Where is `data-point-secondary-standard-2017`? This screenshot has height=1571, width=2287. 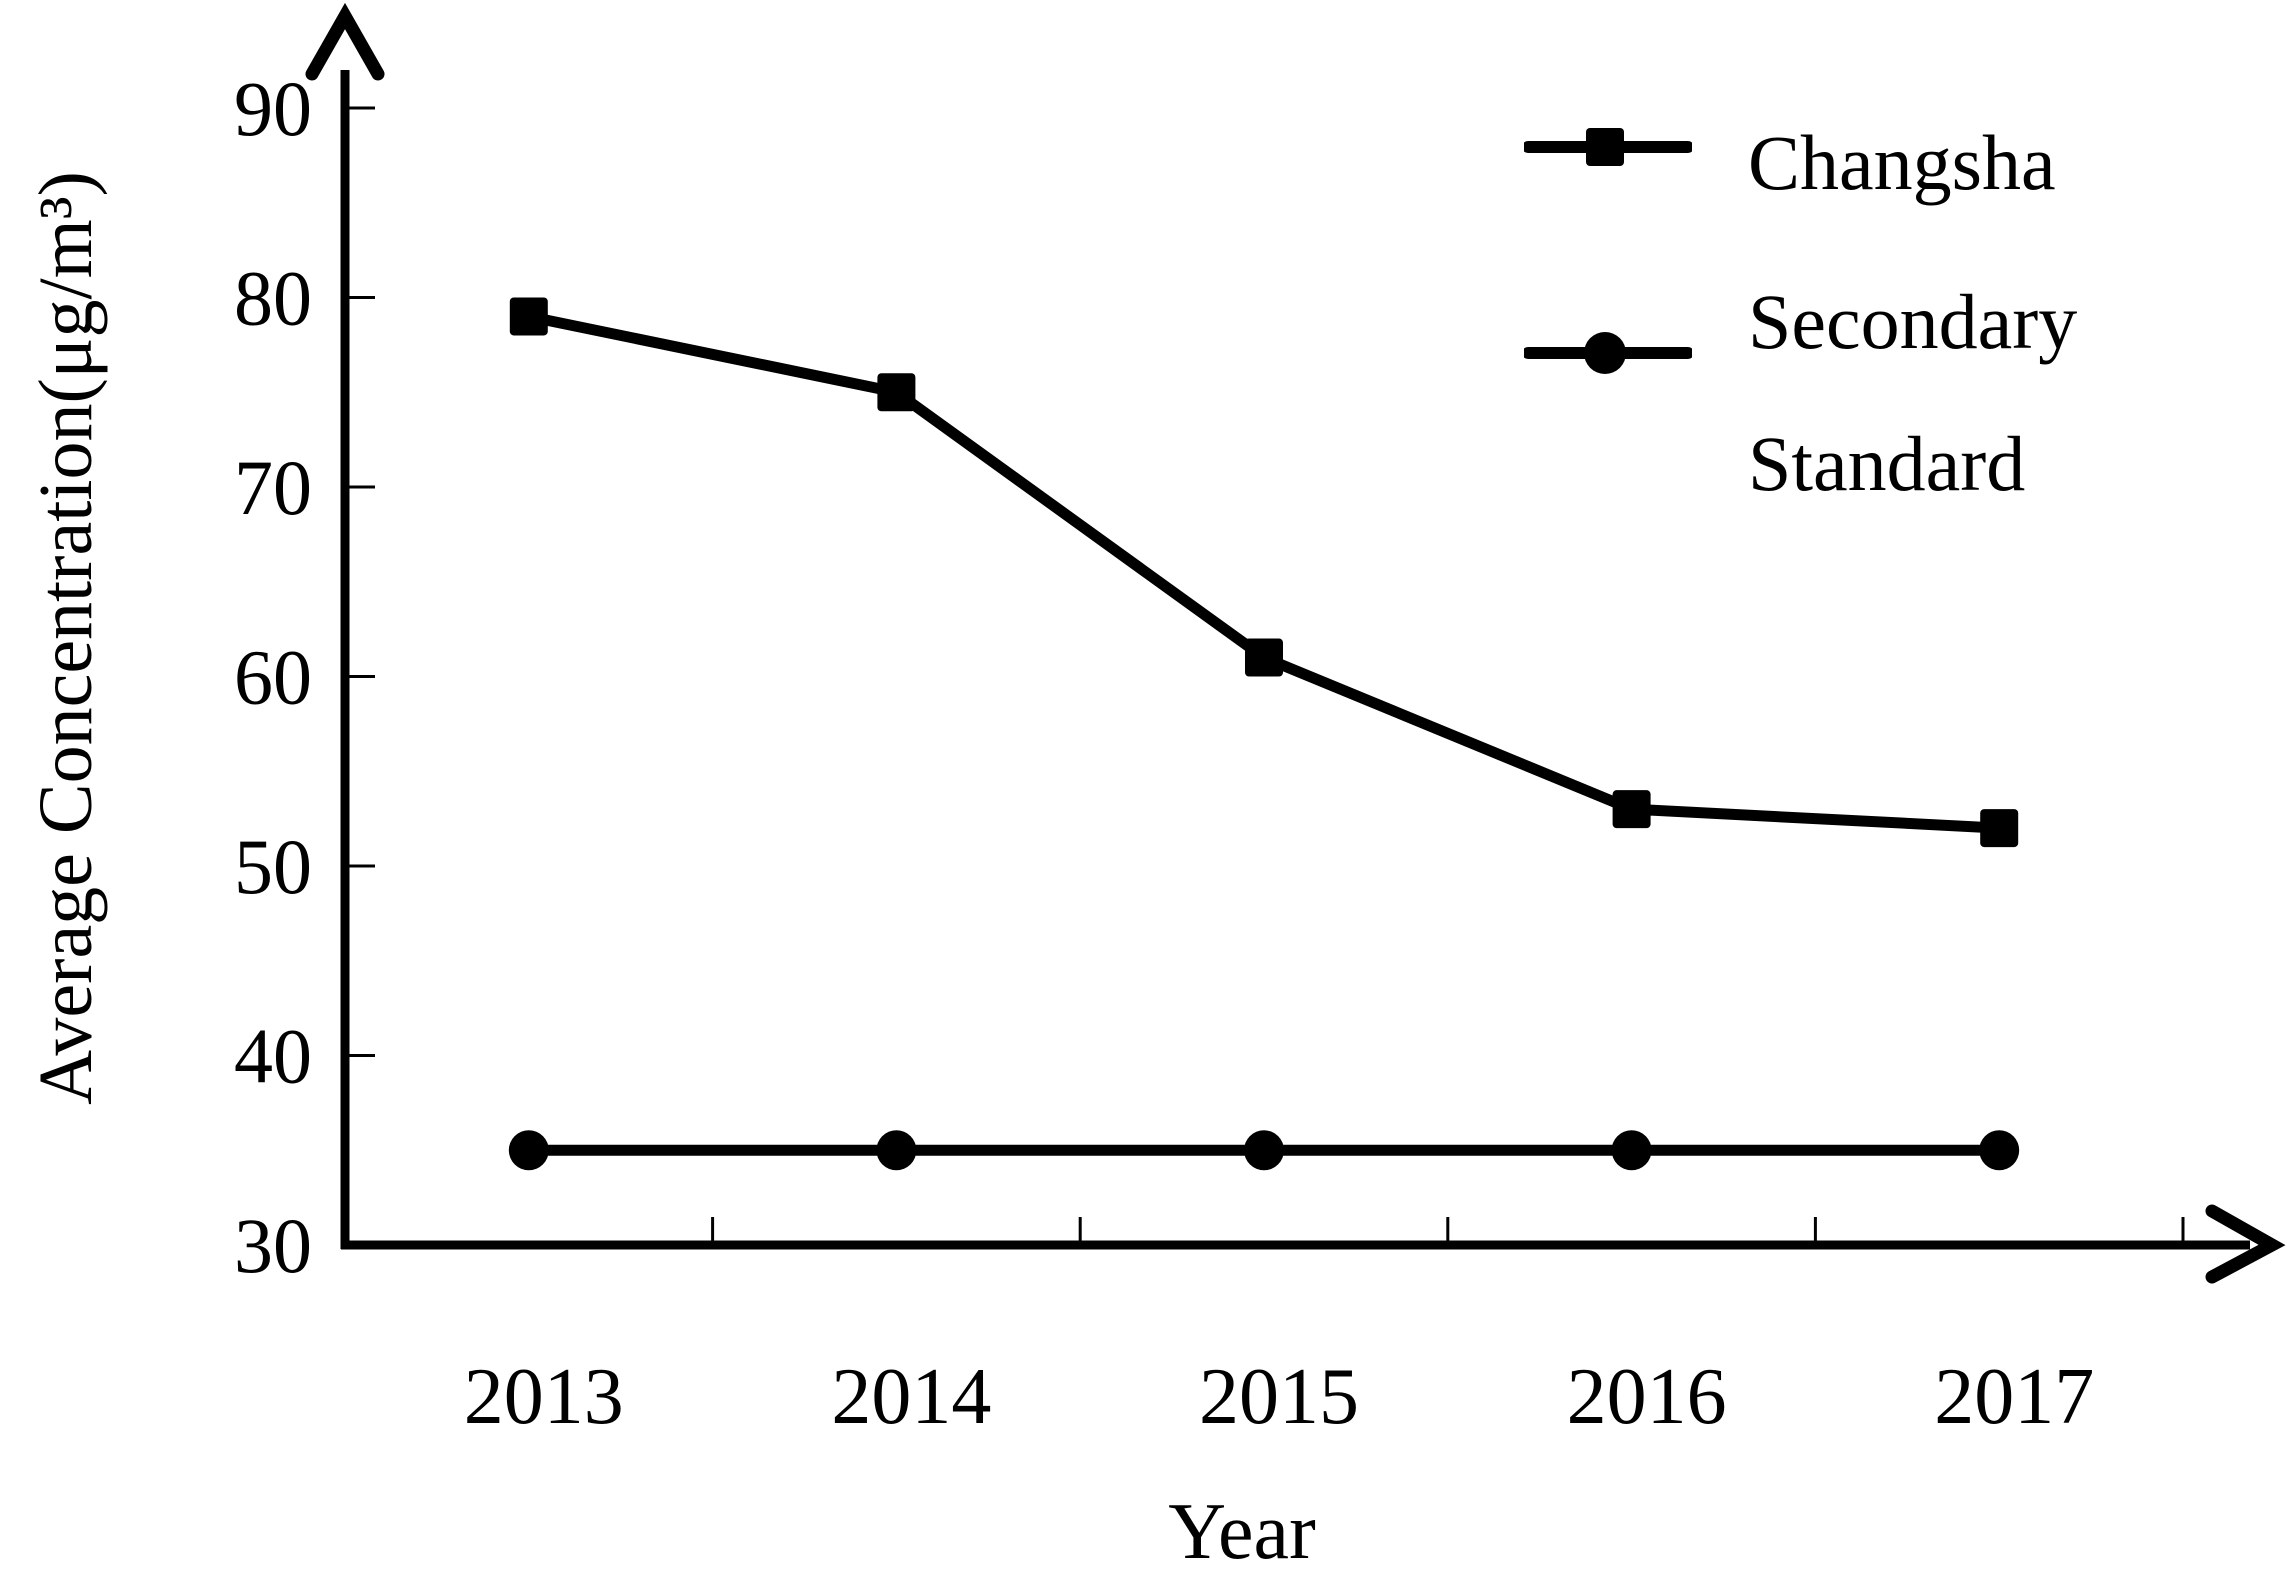
data-point-secondary-standard-2017 is located at coordinates (1999, 1150).